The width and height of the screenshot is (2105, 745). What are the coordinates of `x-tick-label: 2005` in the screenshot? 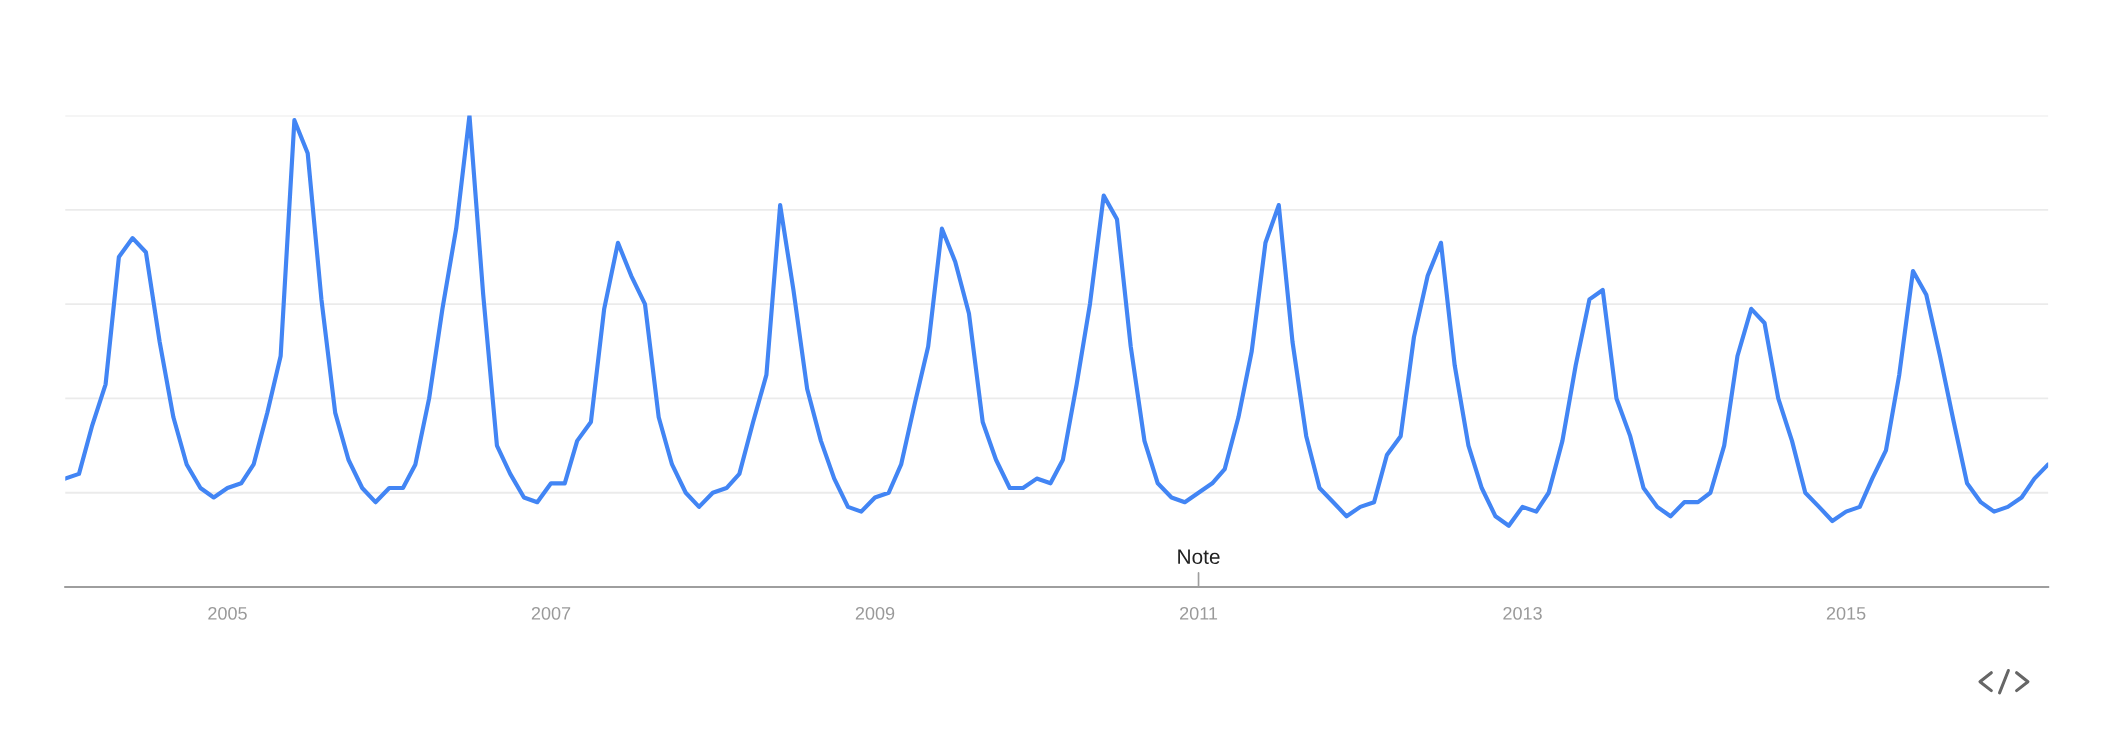 It's located at (227, 613).